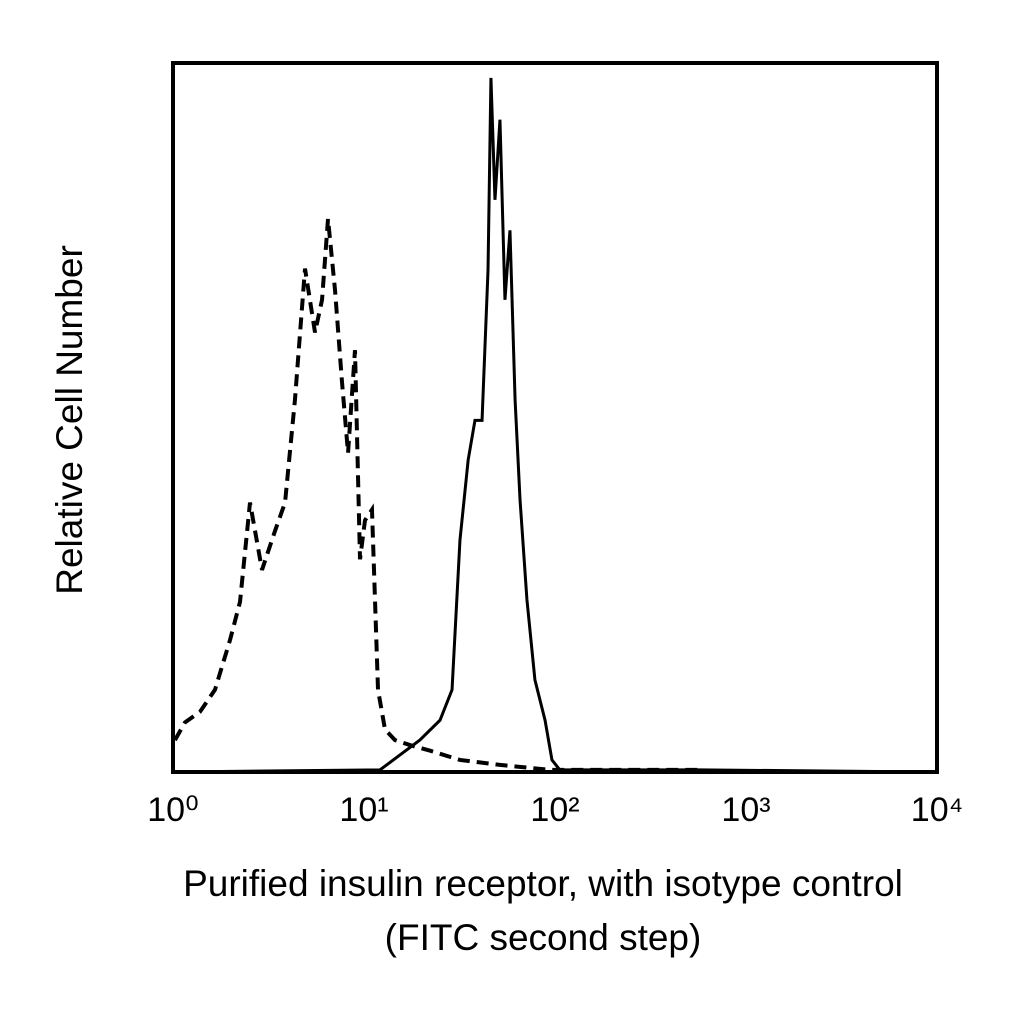  I want to click on x-tick-label: 10¹, so click(363, 810).